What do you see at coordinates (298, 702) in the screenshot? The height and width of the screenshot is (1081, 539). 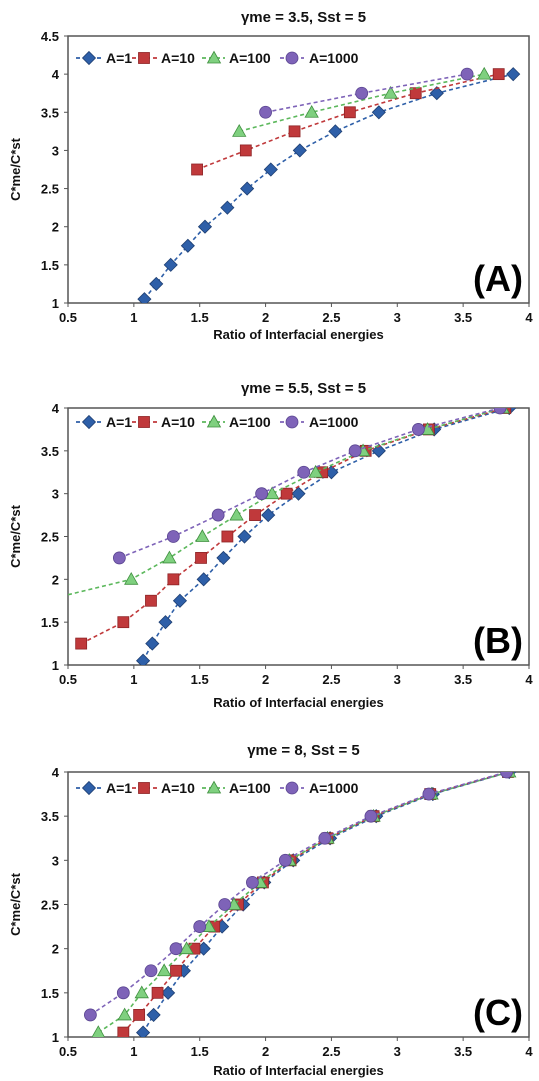 I see `x-axis-label: Ratio of Interfacial energies` at bounding box center [298, 702].